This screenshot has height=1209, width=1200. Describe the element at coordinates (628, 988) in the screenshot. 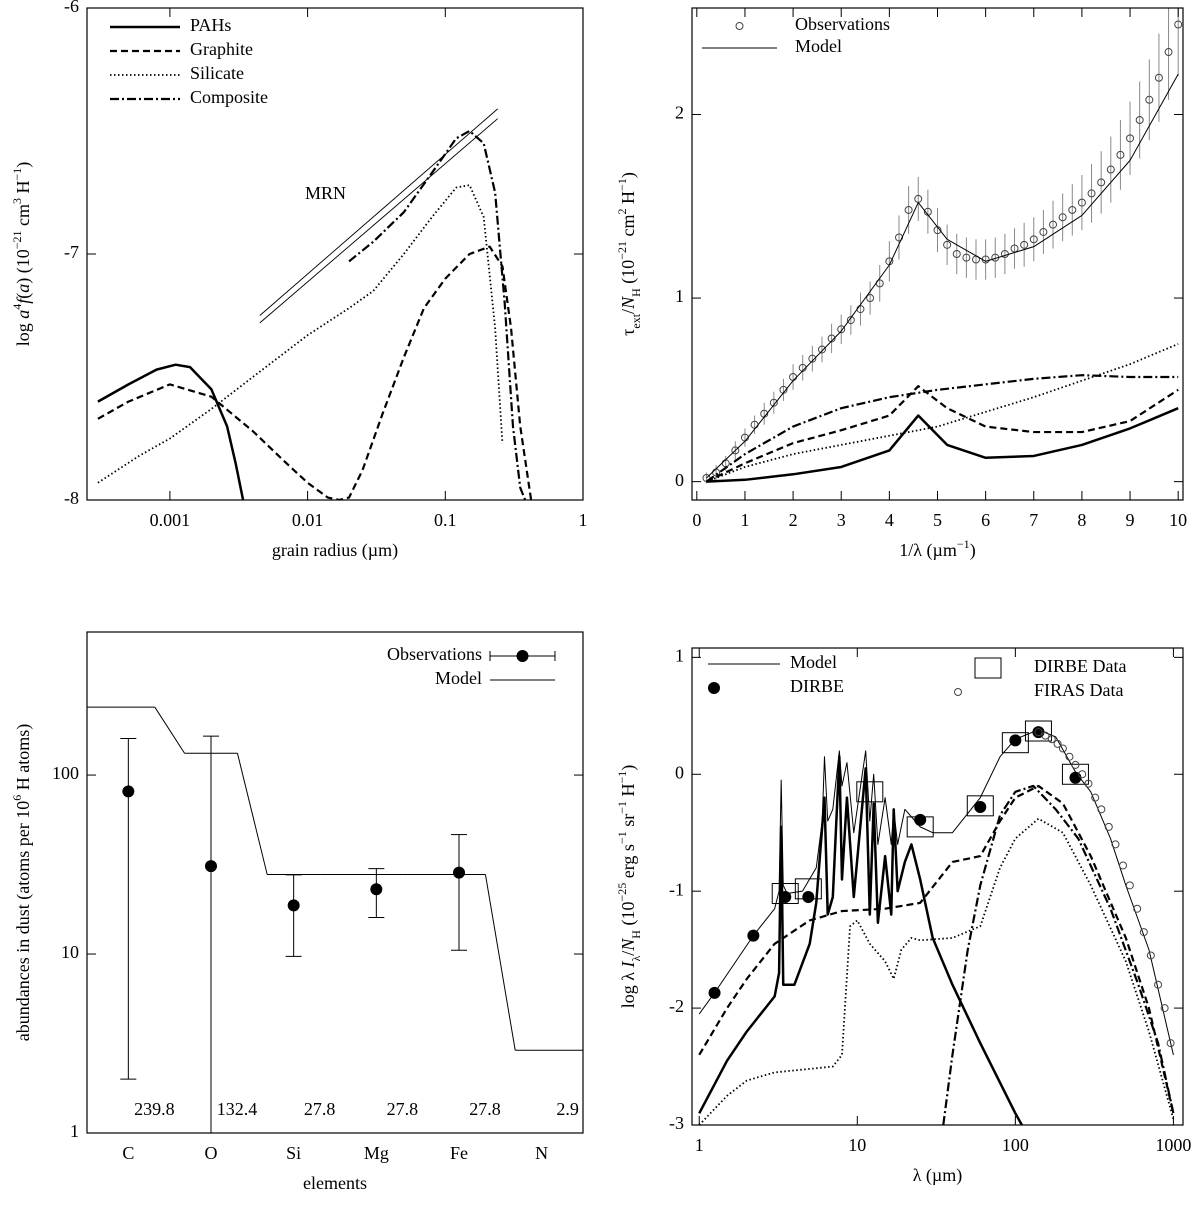

I see `label-part: log λ` at that location.